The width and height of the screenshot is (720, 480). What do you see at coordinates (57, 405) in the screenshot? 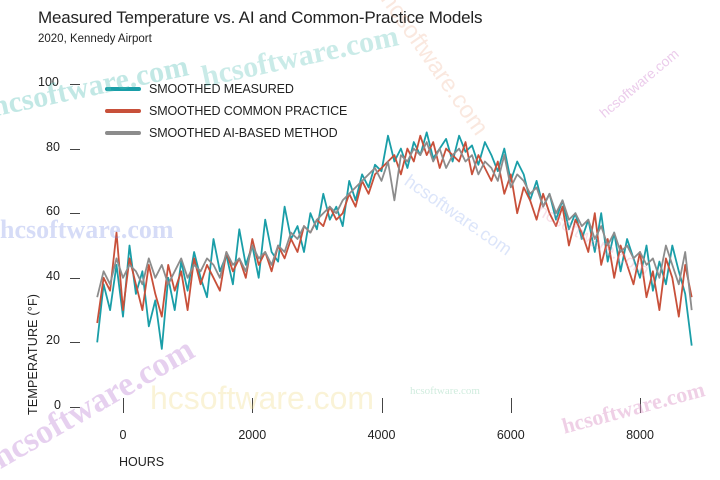
I see `y-tick-label: 0` at bounding box center [57, 405].